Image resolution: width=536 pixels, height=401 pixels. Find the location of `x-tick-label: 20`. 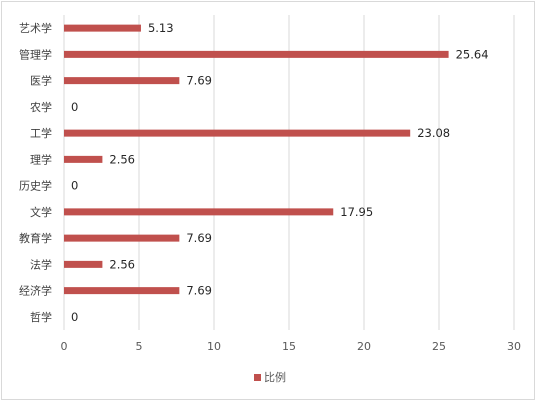

x-tick-label: 20 is located at coordinates (364, 346).